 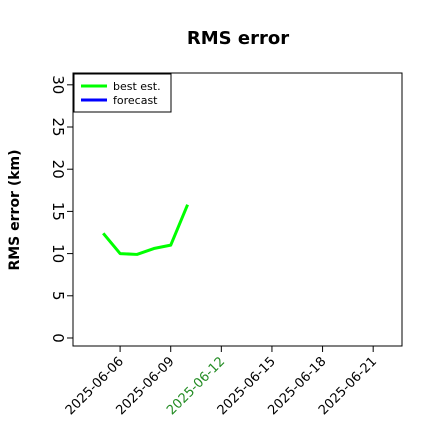 What do you see at coordinates (58, 253) in the screenshot?
I see `y-tick-label: 10` at bounding box center [58, 253].